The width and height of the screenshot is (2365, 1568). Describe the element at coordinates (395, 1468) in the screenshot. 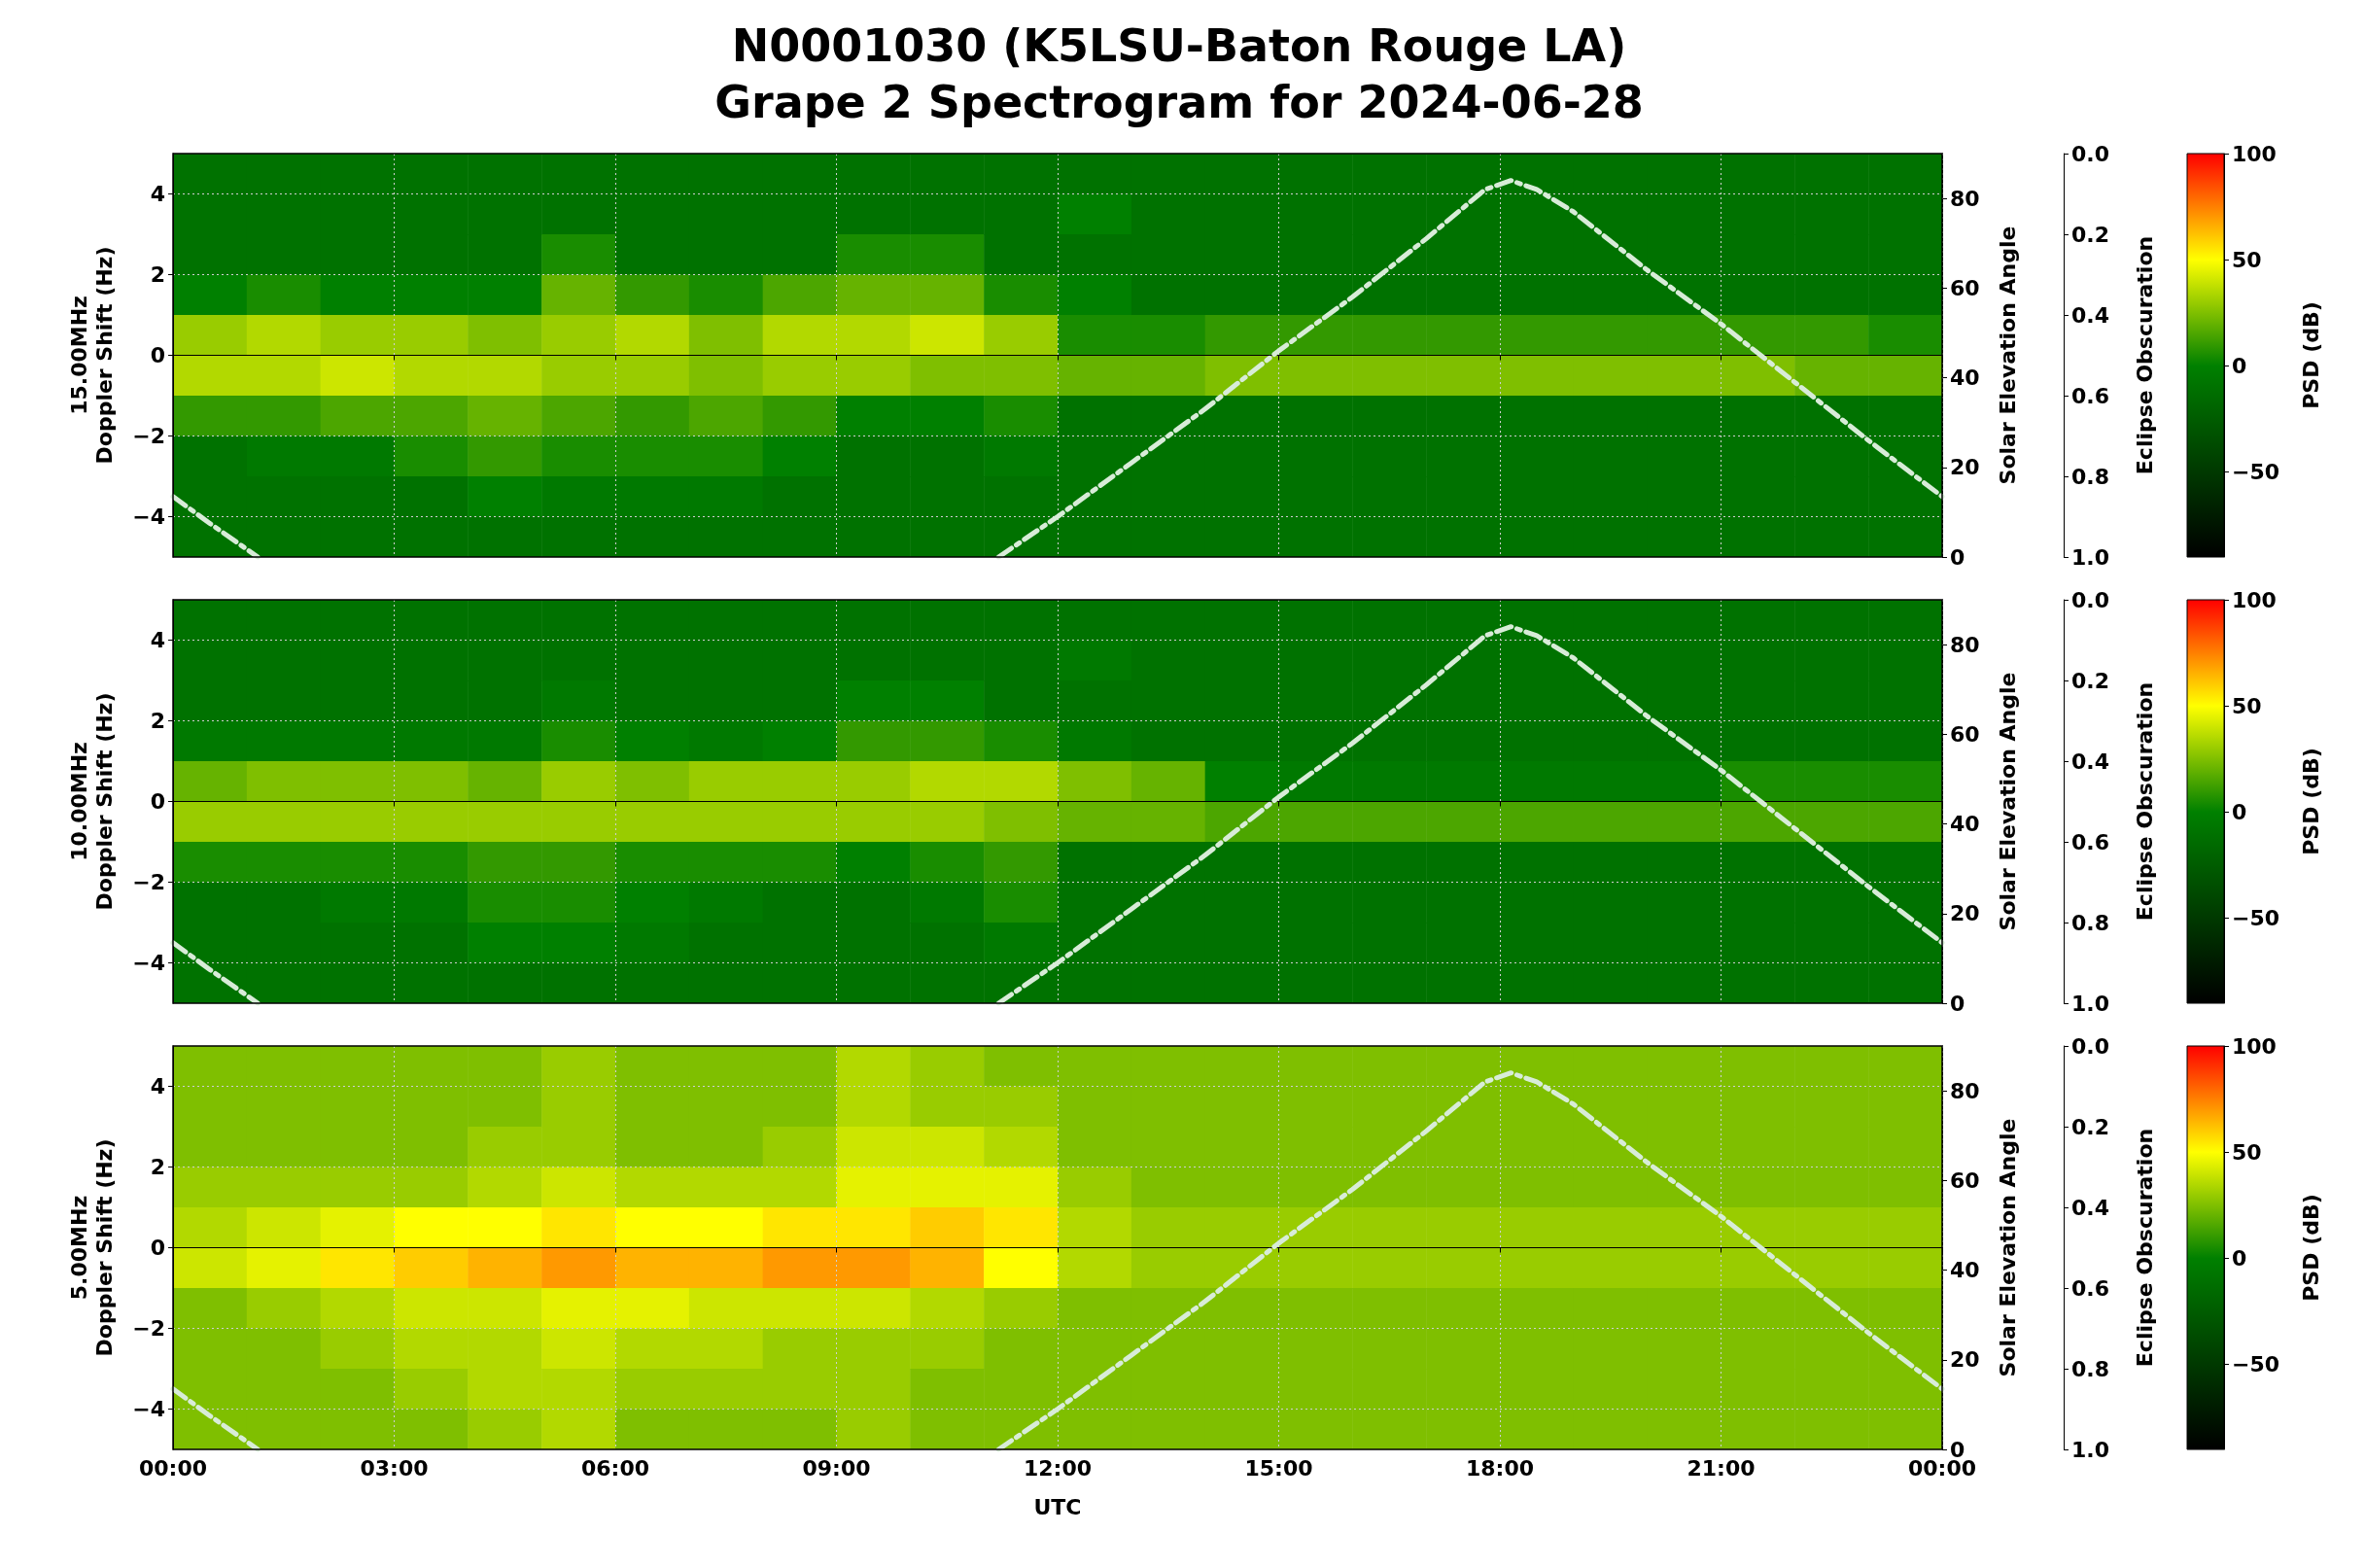

I see `x-tick-label: 03:00` at that location.